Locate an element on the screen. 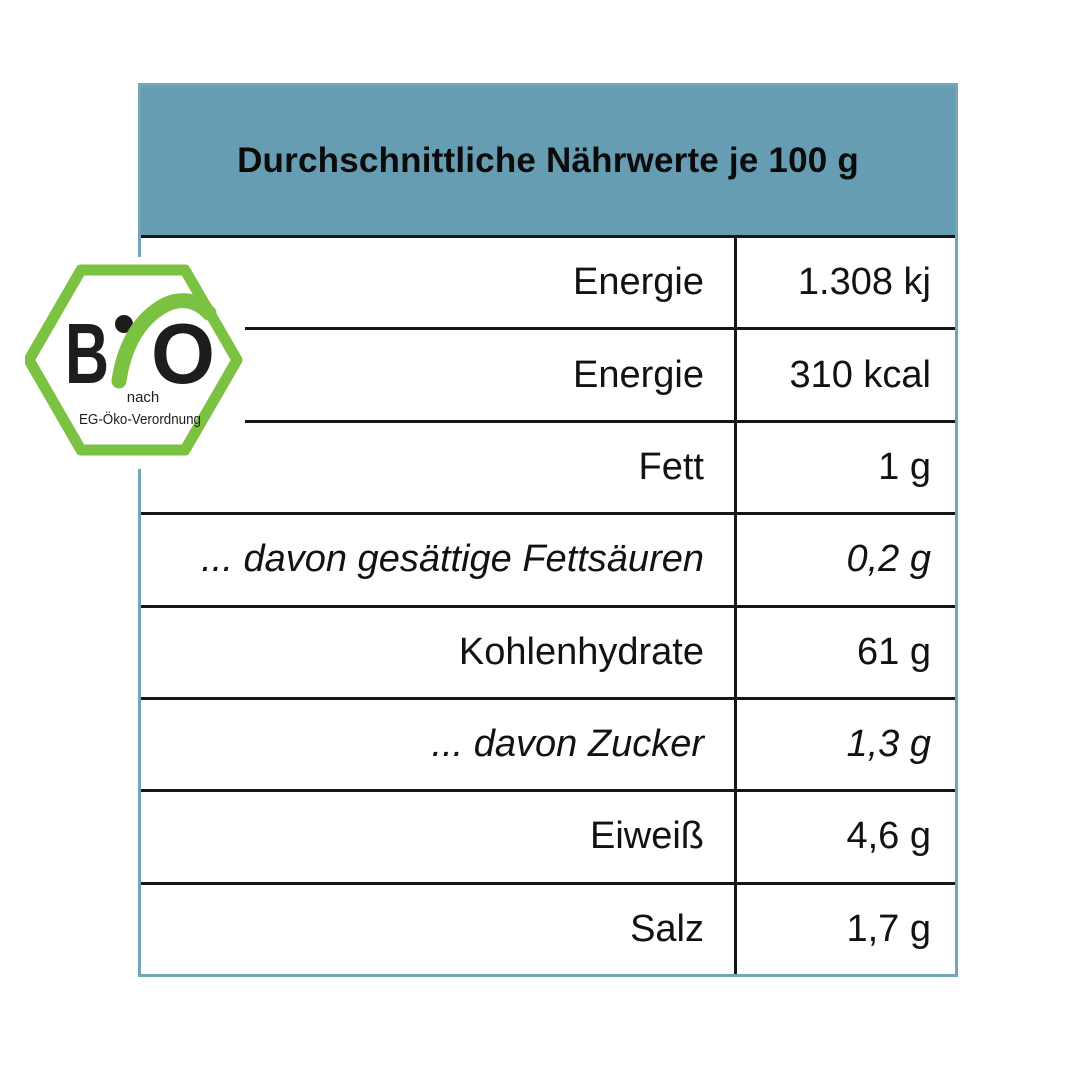 The height and width of the screenshot is (1080, 1088). table-title: Durchschnittliche Nährwerte je 100 g is located at coordinates (548, 160).